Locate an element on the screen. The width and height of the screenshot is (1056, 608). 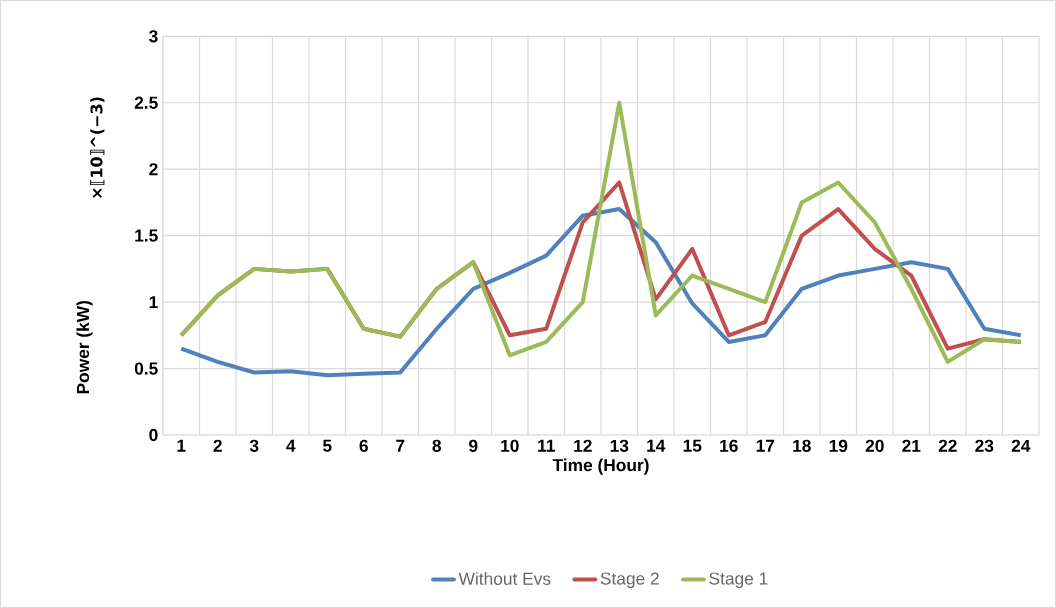
x-tick-label: 15 is located at coordinates (692, 445).